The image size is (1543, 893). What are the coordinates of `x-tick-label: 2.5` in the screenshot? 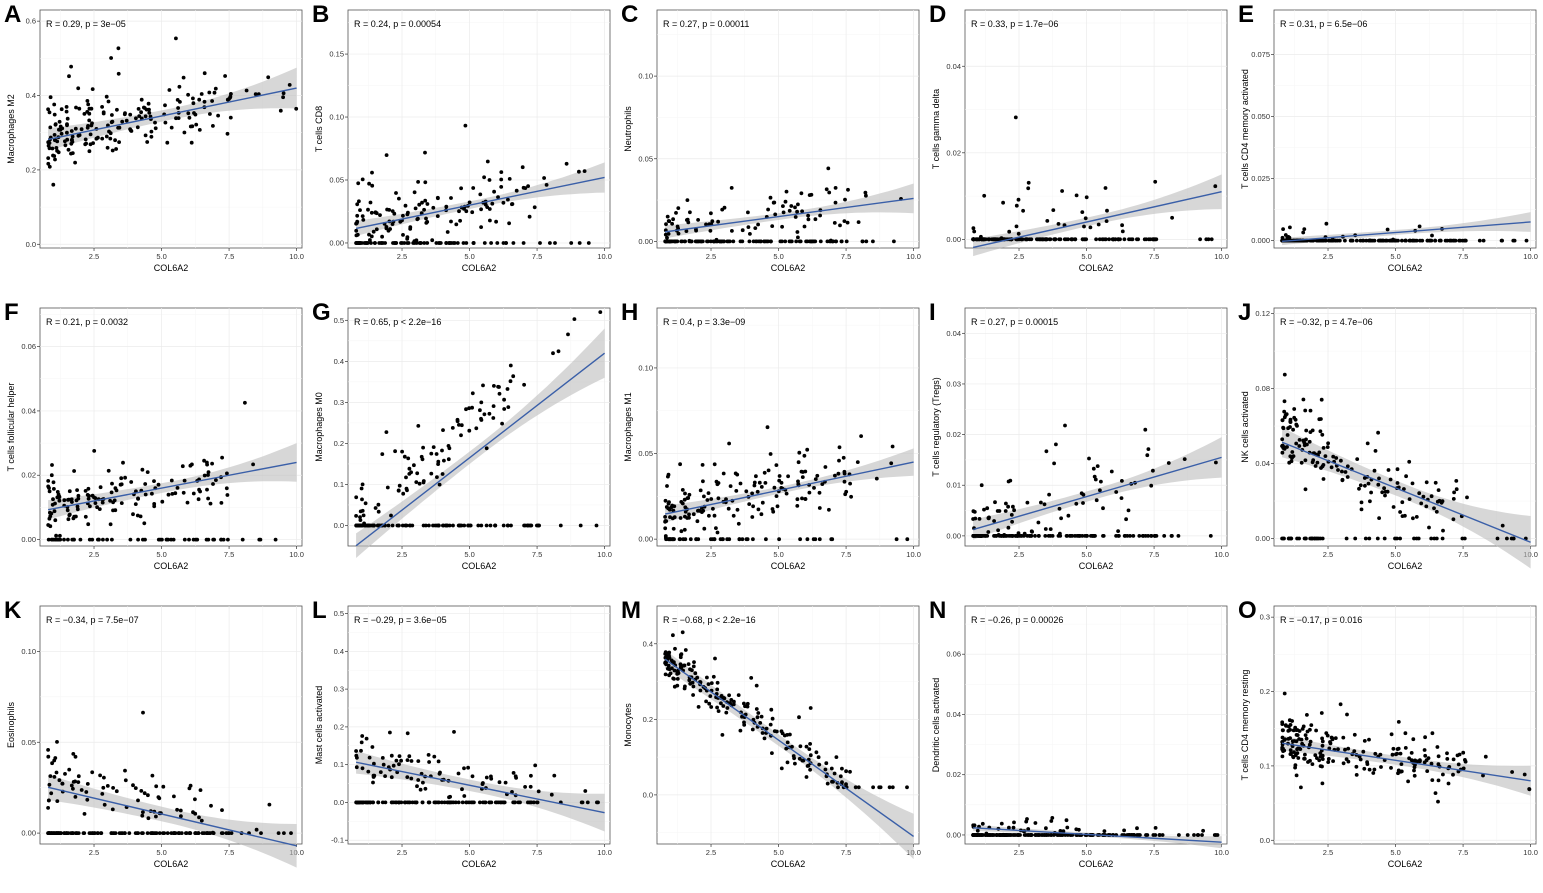 It's located at (94, 554).